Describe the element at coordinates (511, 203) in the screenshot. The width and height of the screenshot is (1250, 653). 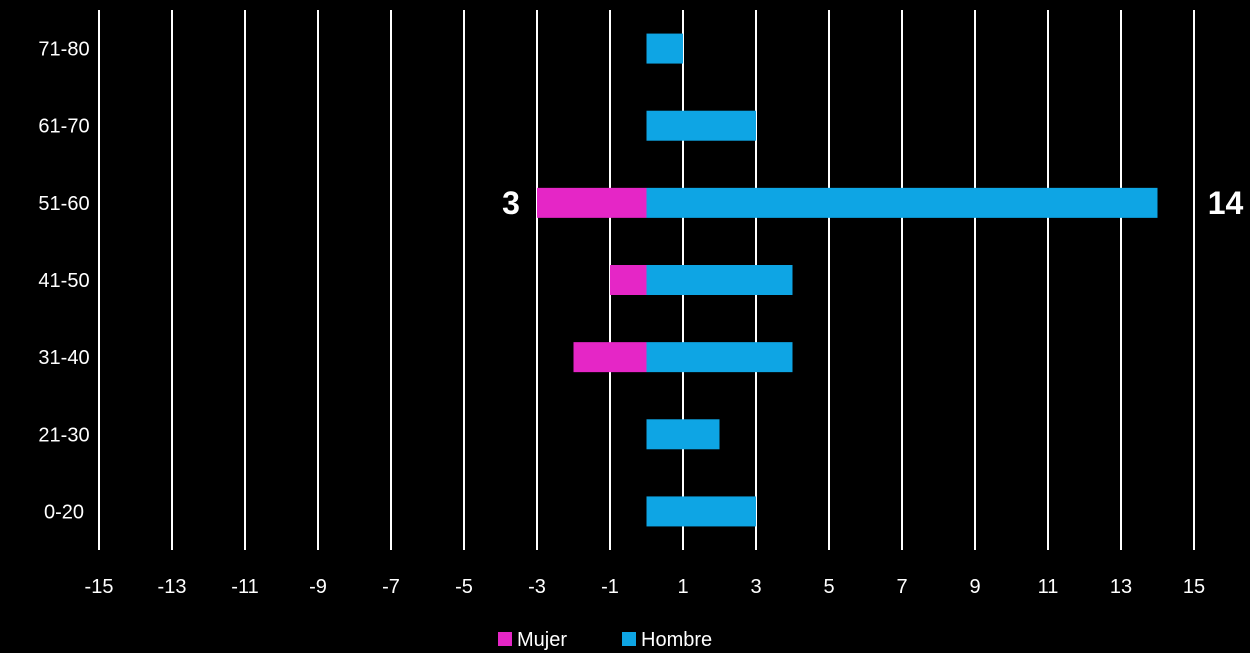
I see `data-label: 3` at that location.